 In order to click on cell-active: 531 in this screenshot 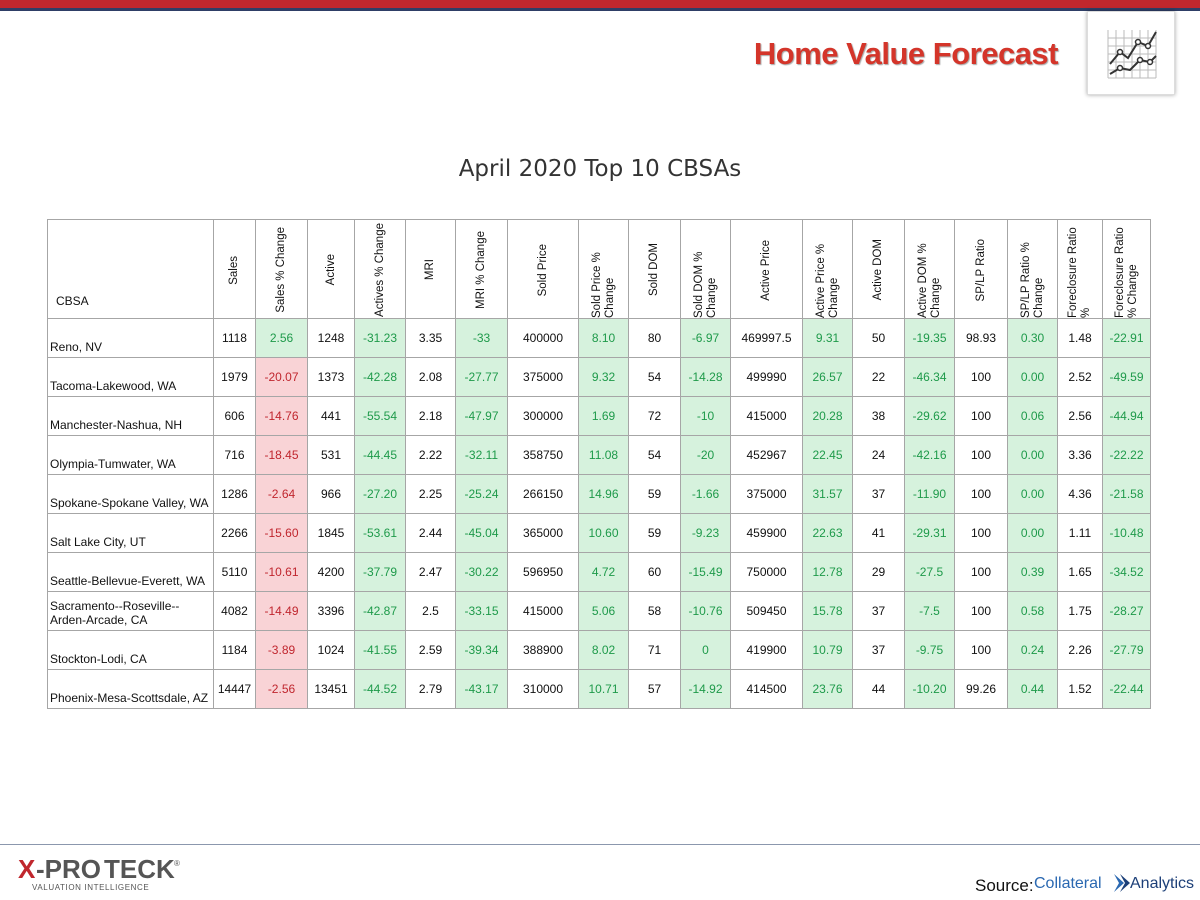, I will do `click(331, 455)`.